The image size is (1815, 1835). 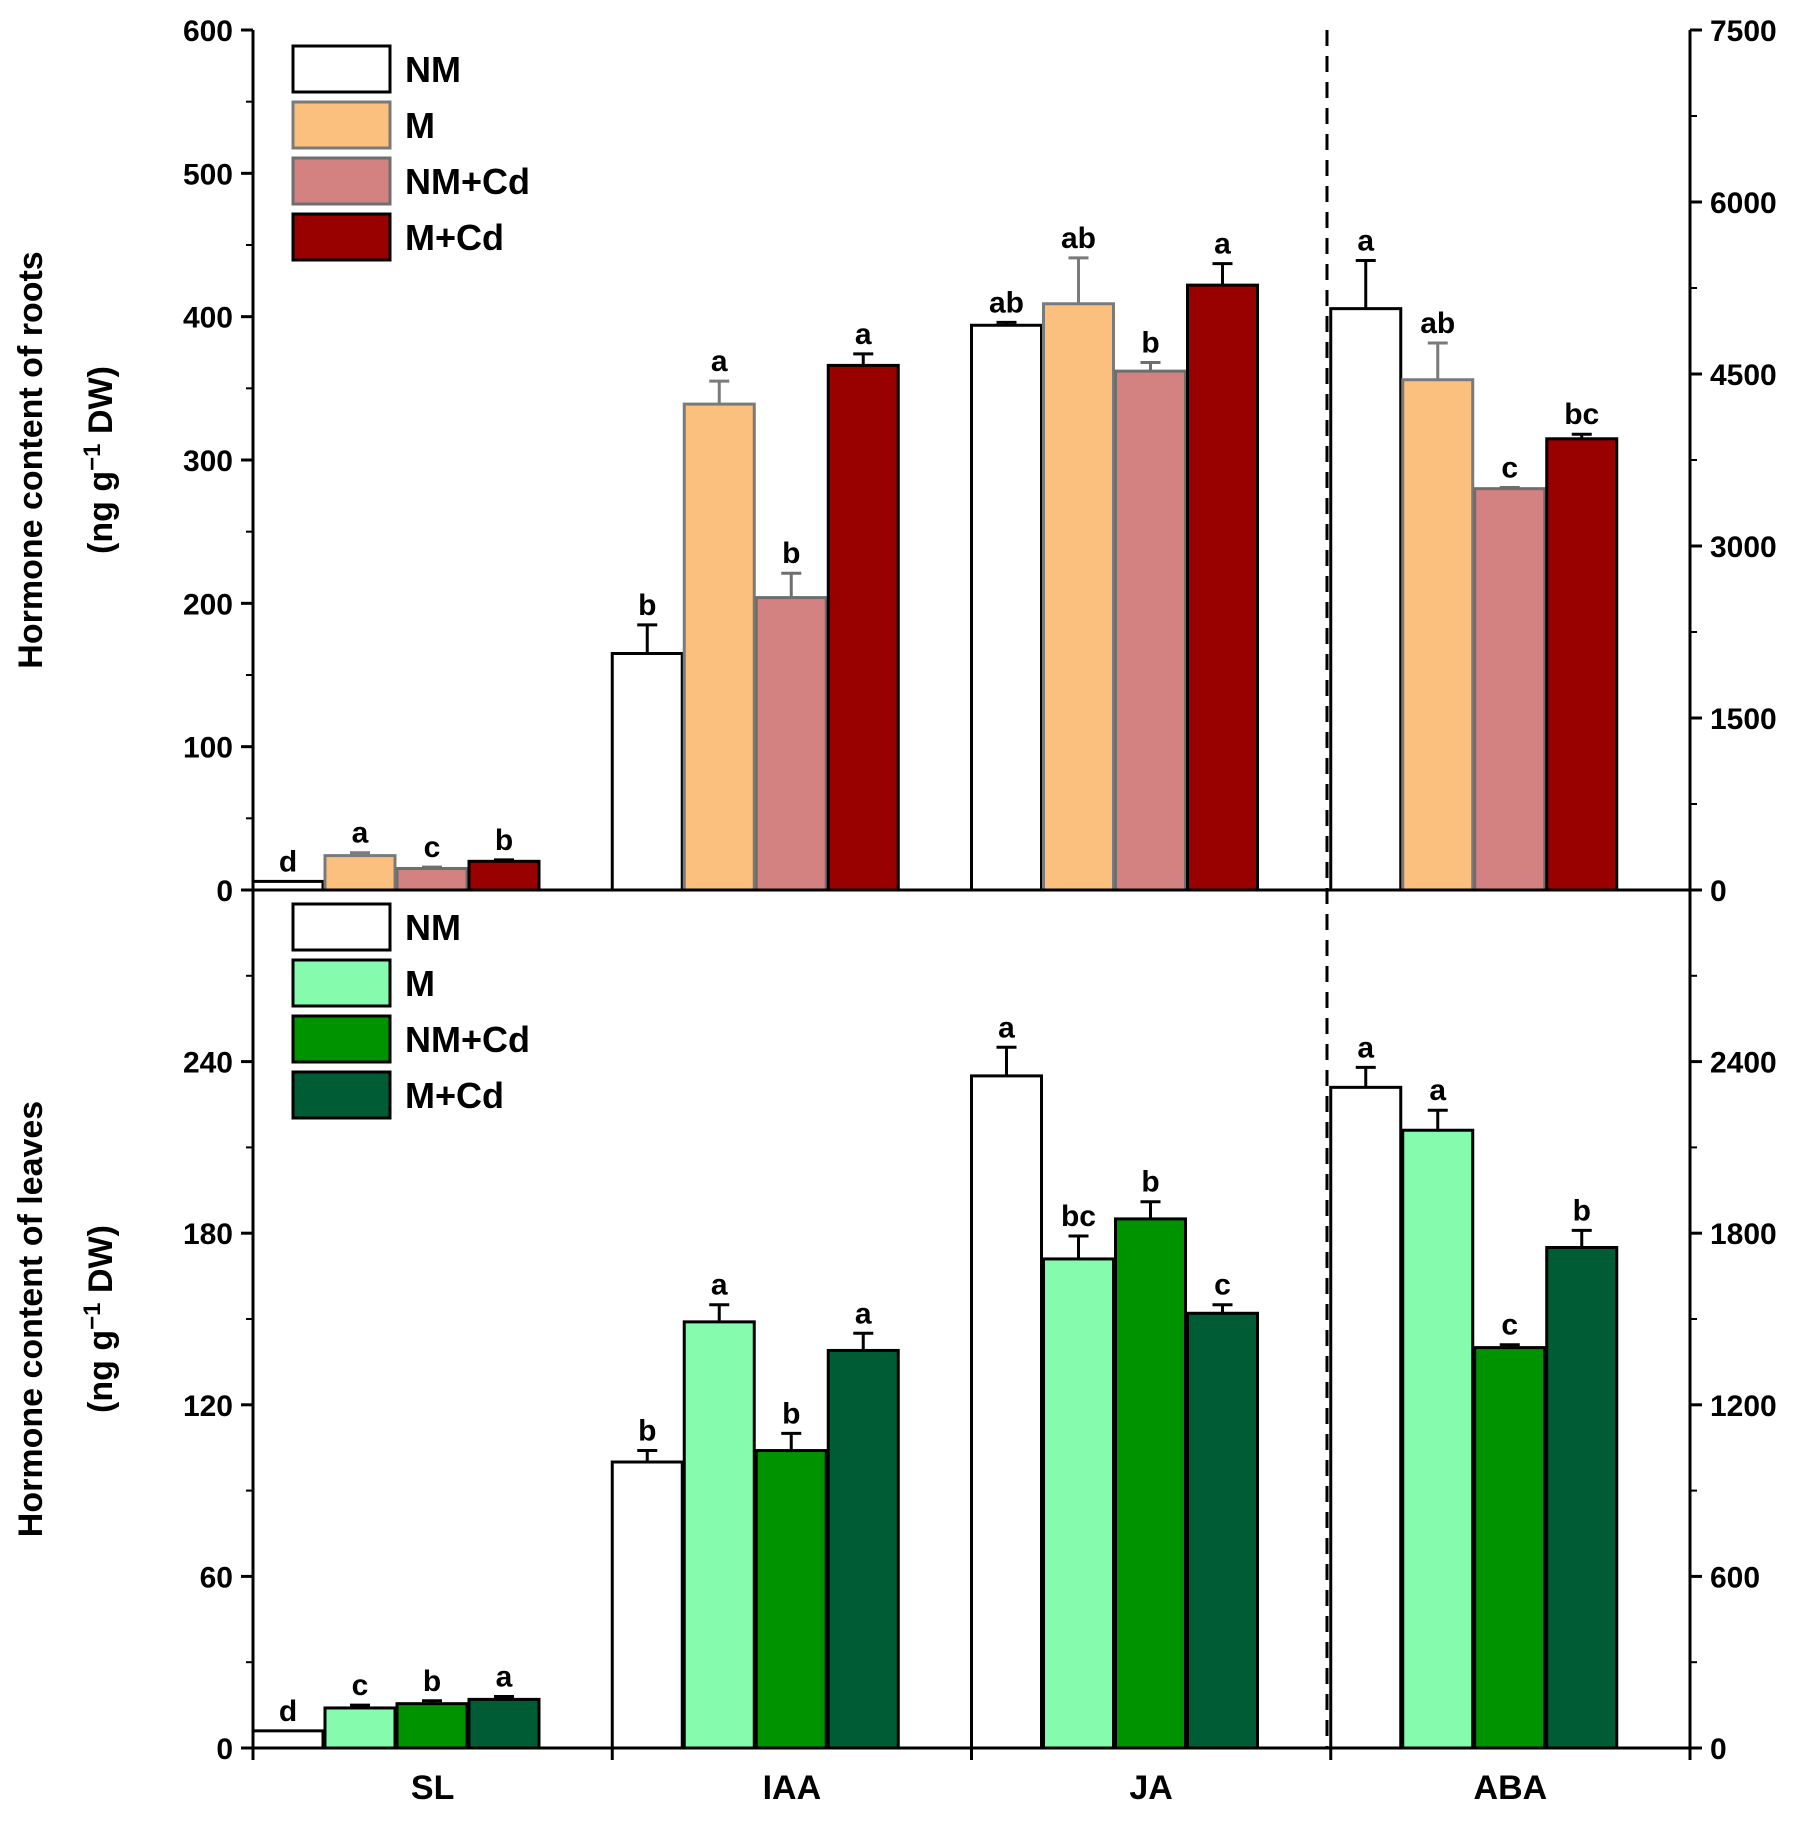 What do you see at coordinates (360, 1728) in the screenshot?
I see `bar-leaves-SL-M` at bounding box center [360, 1728].